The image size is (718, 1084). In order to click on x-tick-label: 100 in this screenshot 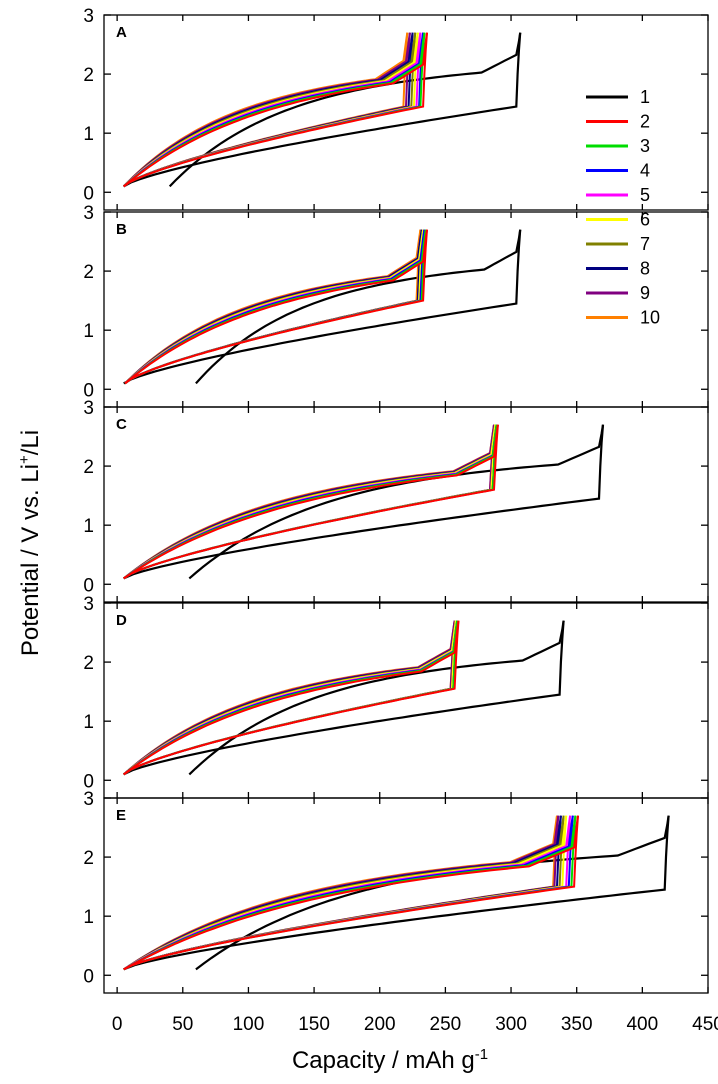, I will do `click(249, 1024)`.